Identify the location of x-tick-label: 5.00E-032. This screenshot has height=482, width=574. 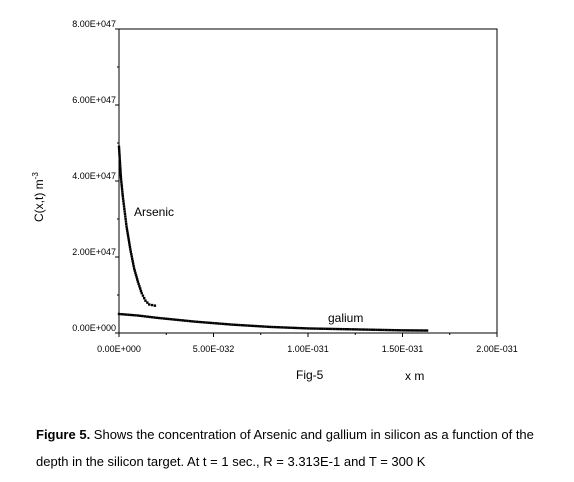
(214, 349).